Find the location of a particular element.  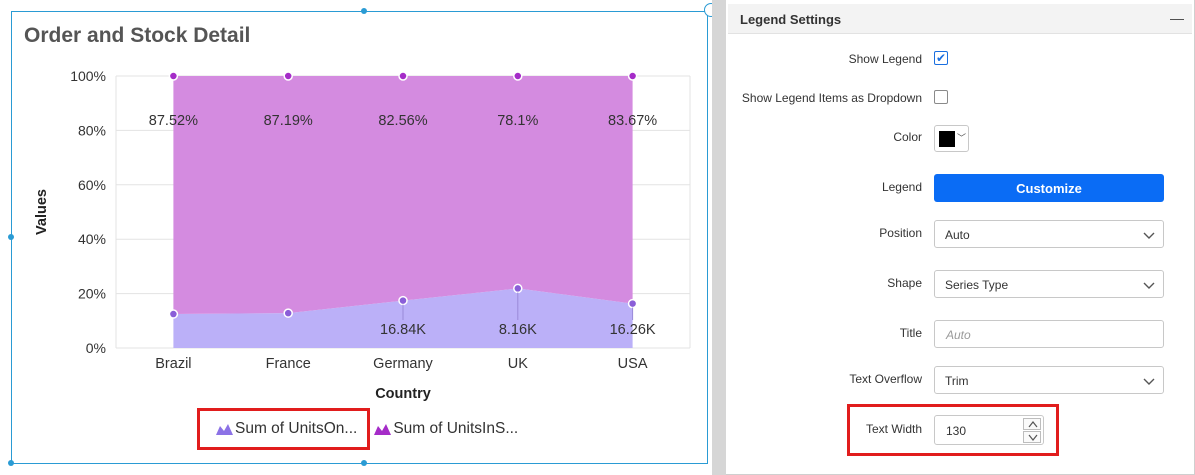

show-dropdown-label: Show Legend Items as Dropdown is located at coordinates (831, 98).